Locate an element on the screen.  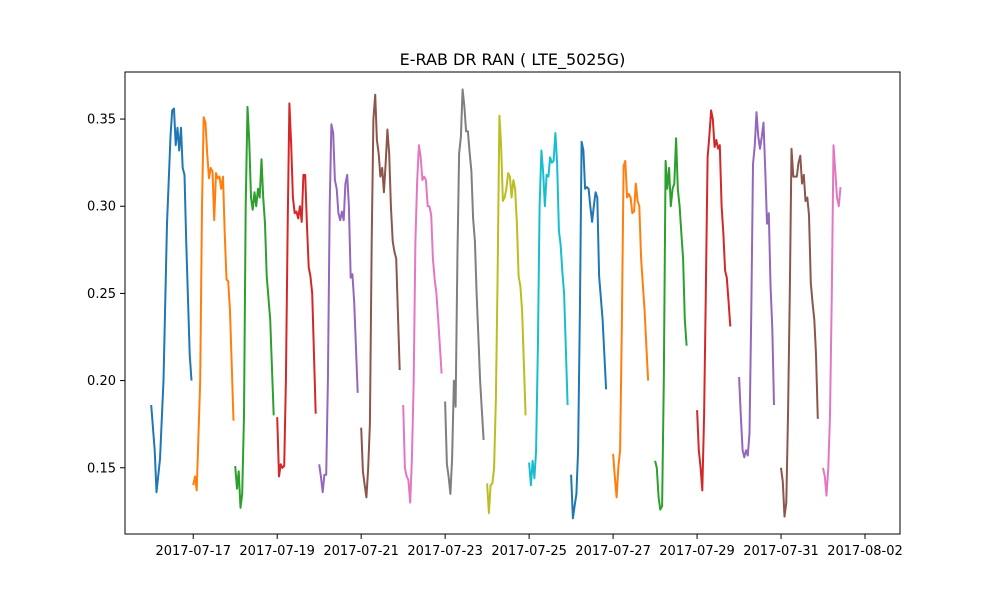
y-tick-label: 0.30 is located at coordinates (101, 207).